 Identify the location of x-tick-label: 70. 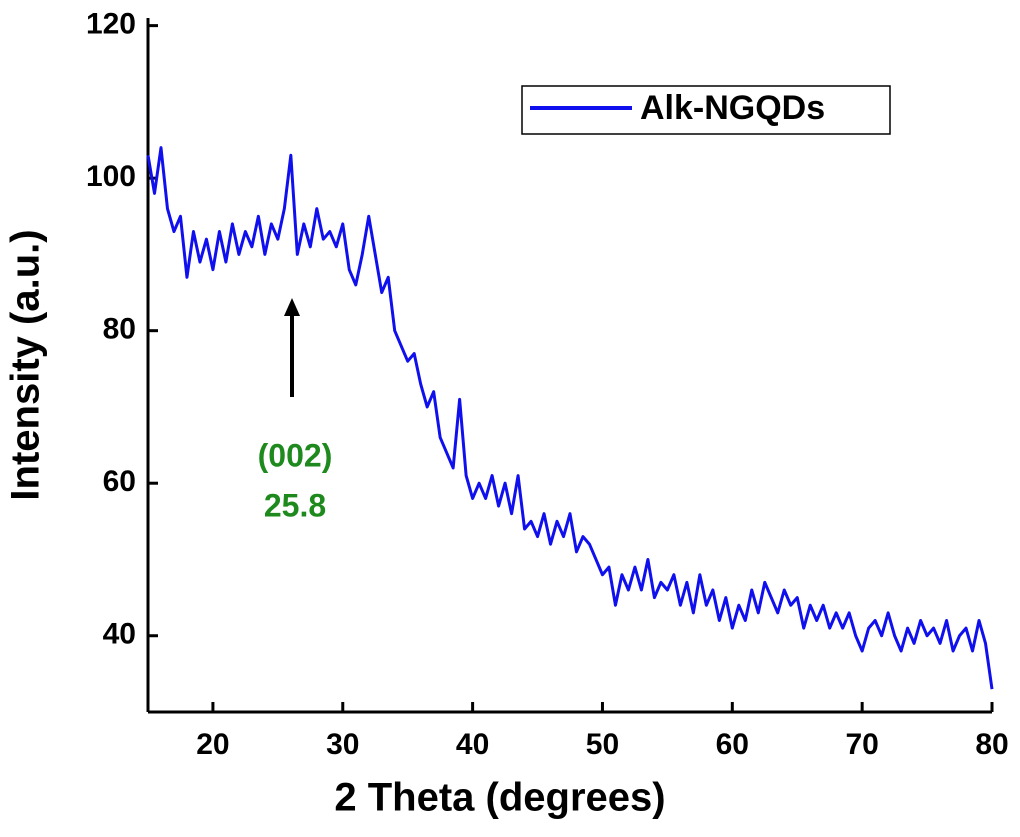
(861, 744).